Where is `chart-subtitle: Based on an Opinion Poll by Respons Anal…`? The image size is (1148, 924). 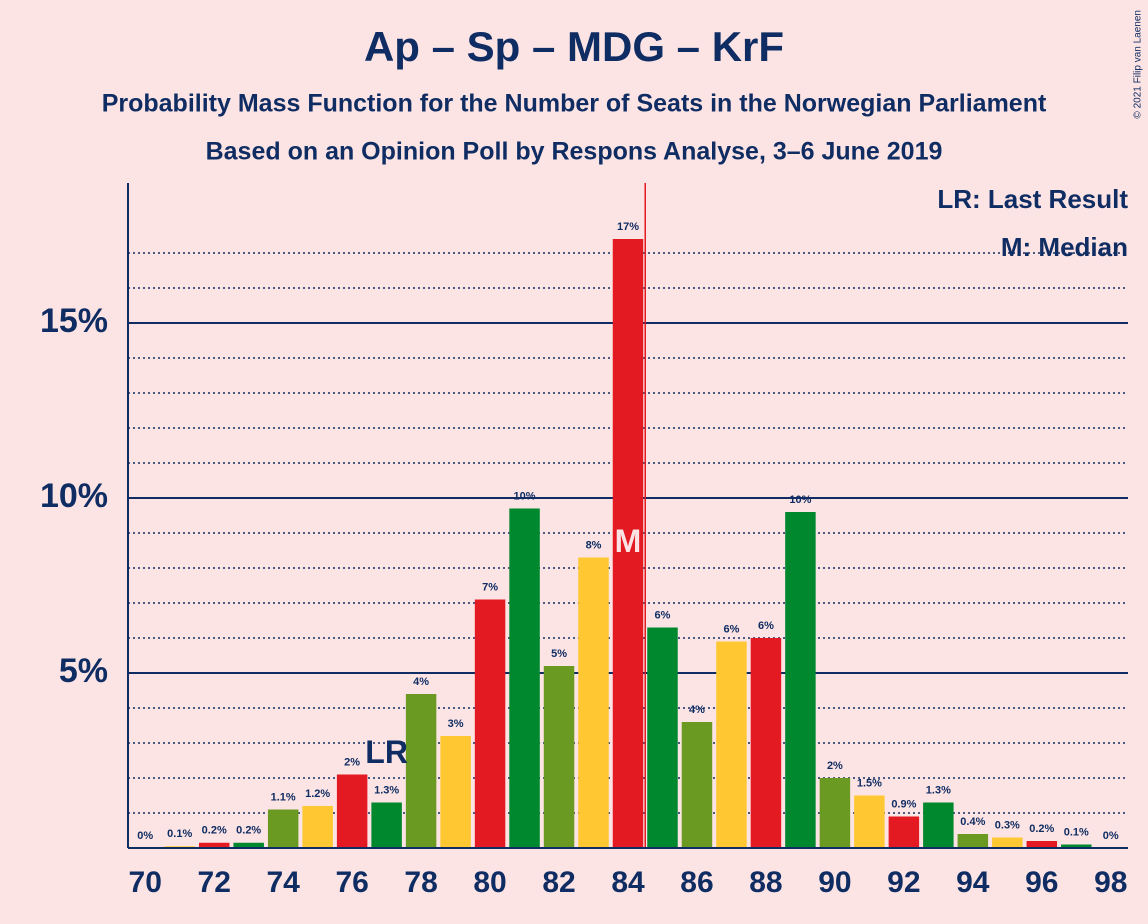 chart-subtitle: Based on an Opinion Poll by Respons Anal… is located at coordinates (574, 152).